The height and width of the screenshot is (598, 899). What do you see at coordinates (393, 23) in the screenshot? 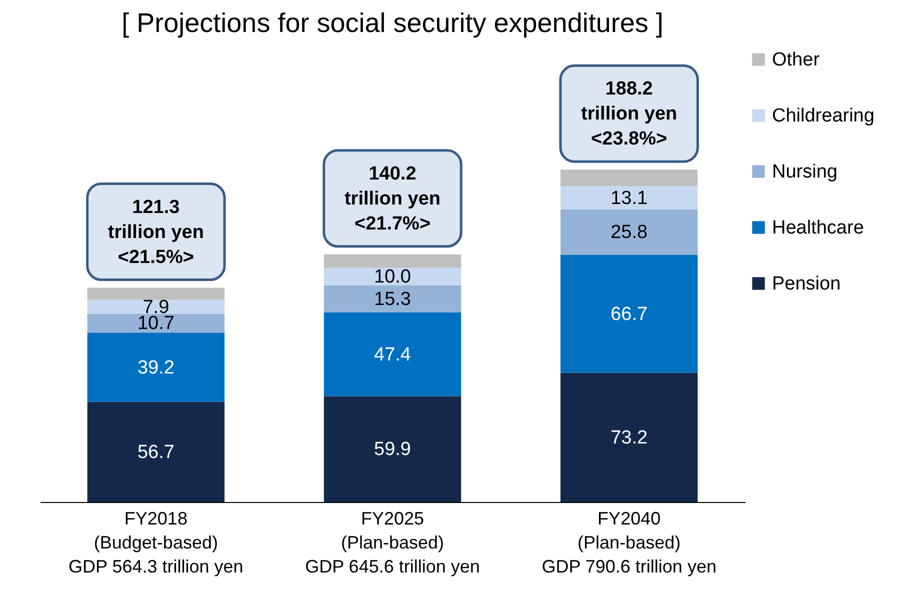
I see `chart-title: [ Projections for social security expenditures ]` at bounding box center [393, 23].